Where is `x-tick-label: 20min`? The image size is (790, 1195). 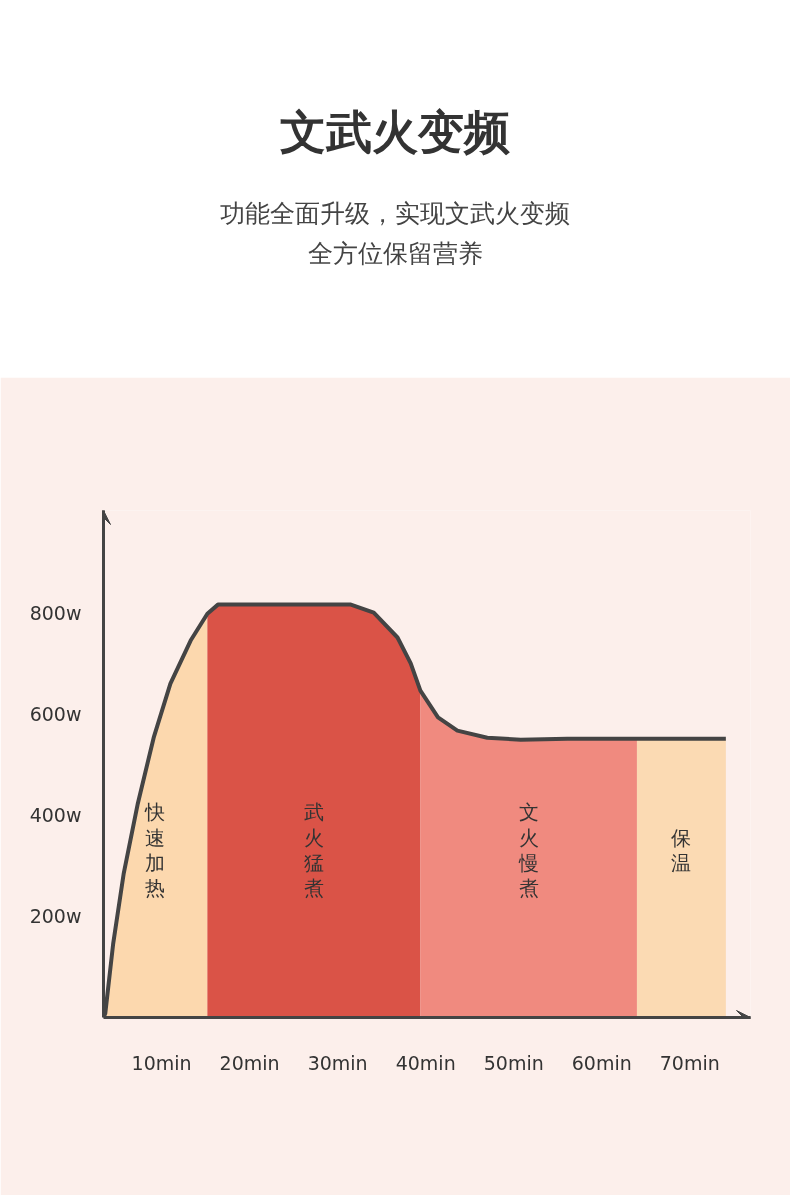 x-tick-label: 20min is located at coordinates (249, 1062).